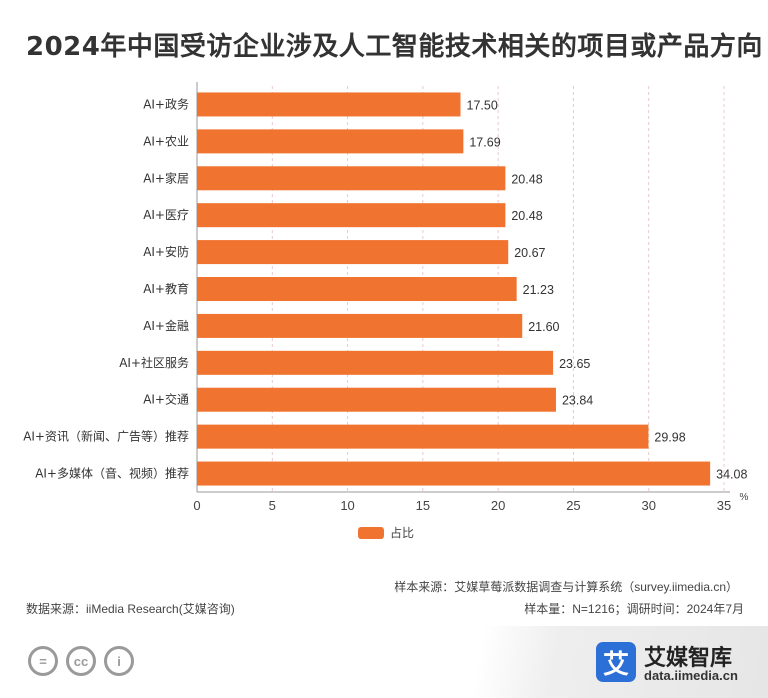  I want to click on value-label: 21.23, so click(538, 290).